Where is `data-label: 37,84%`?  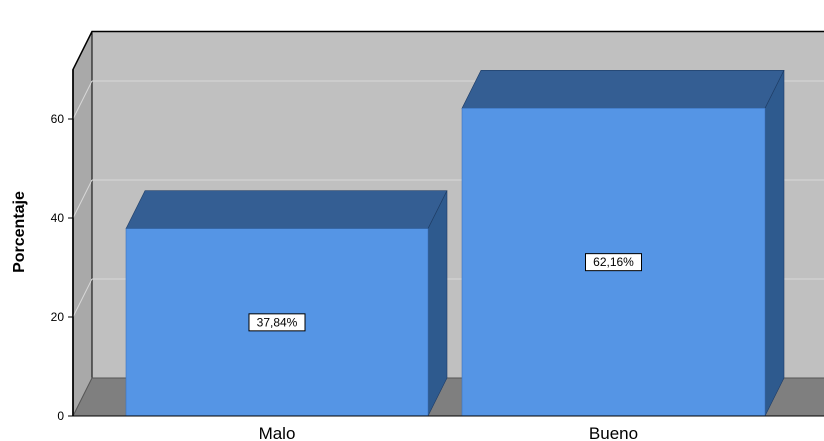 data-label: 37,84% is located at coordinates (277, 322).